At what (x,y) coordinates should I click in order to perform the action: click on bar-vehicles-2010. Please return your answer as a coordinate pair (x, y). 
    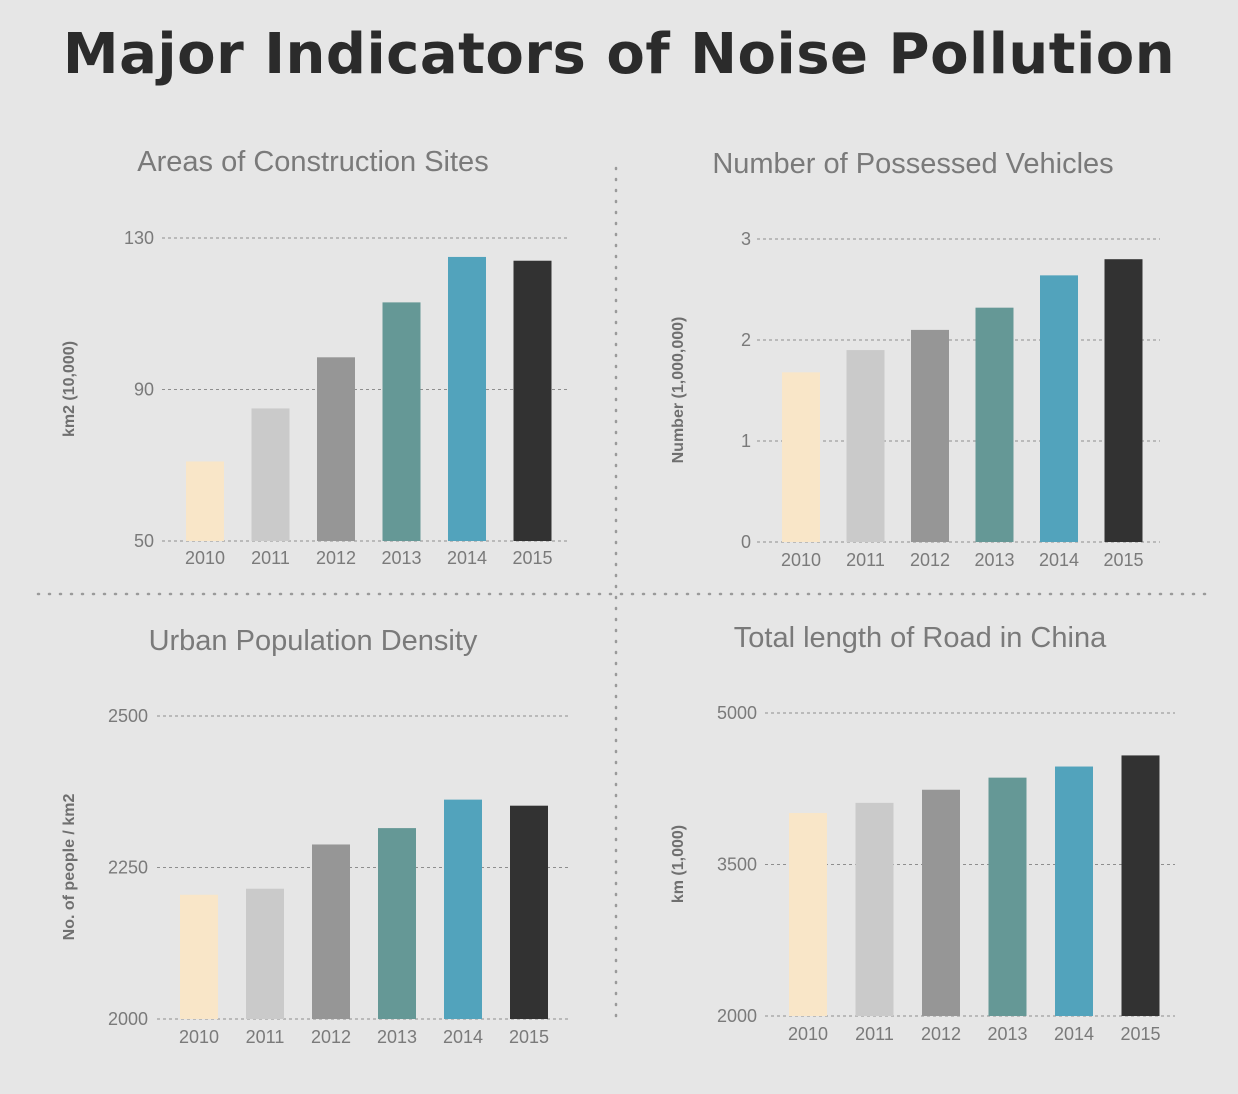
    Looking at the image, I should click on (801, 457).